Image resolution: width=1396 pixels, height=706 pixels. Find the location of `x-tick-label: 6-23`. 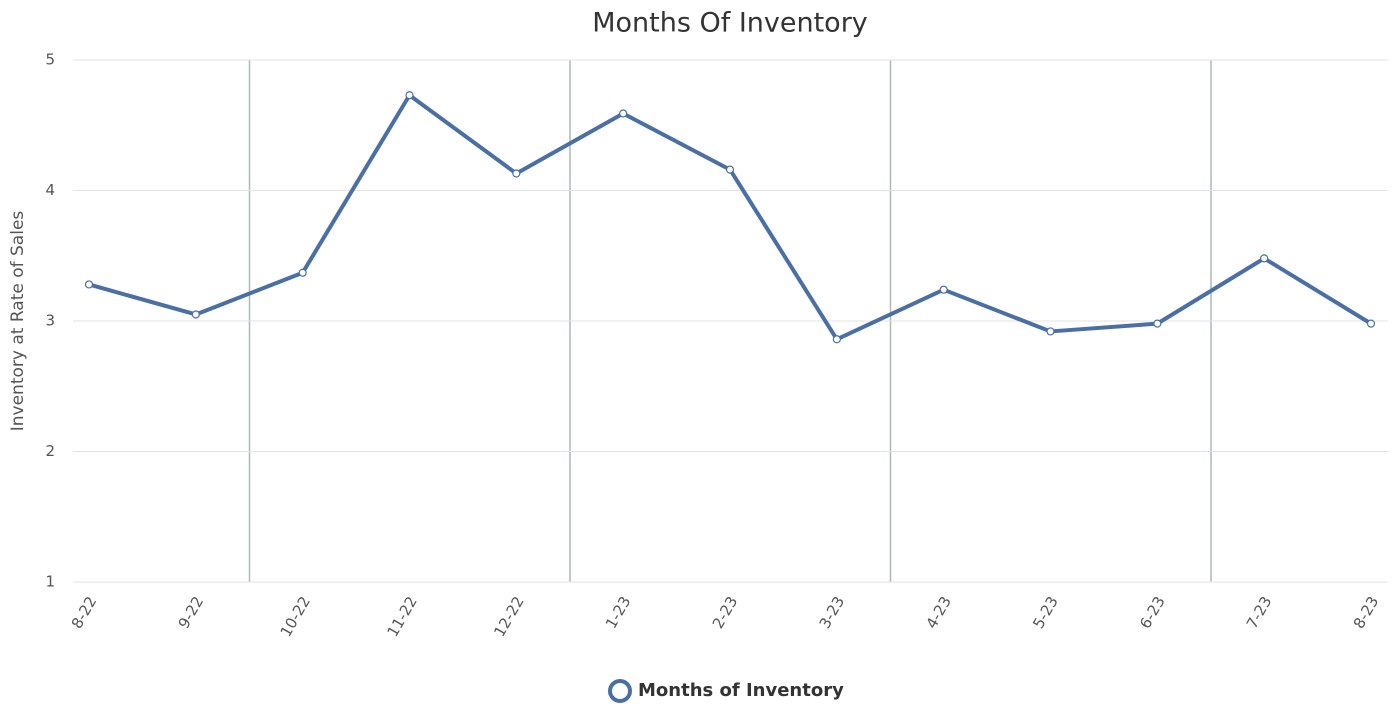

x-tick-label: 6-23 is located at coordinates (1152, 612).